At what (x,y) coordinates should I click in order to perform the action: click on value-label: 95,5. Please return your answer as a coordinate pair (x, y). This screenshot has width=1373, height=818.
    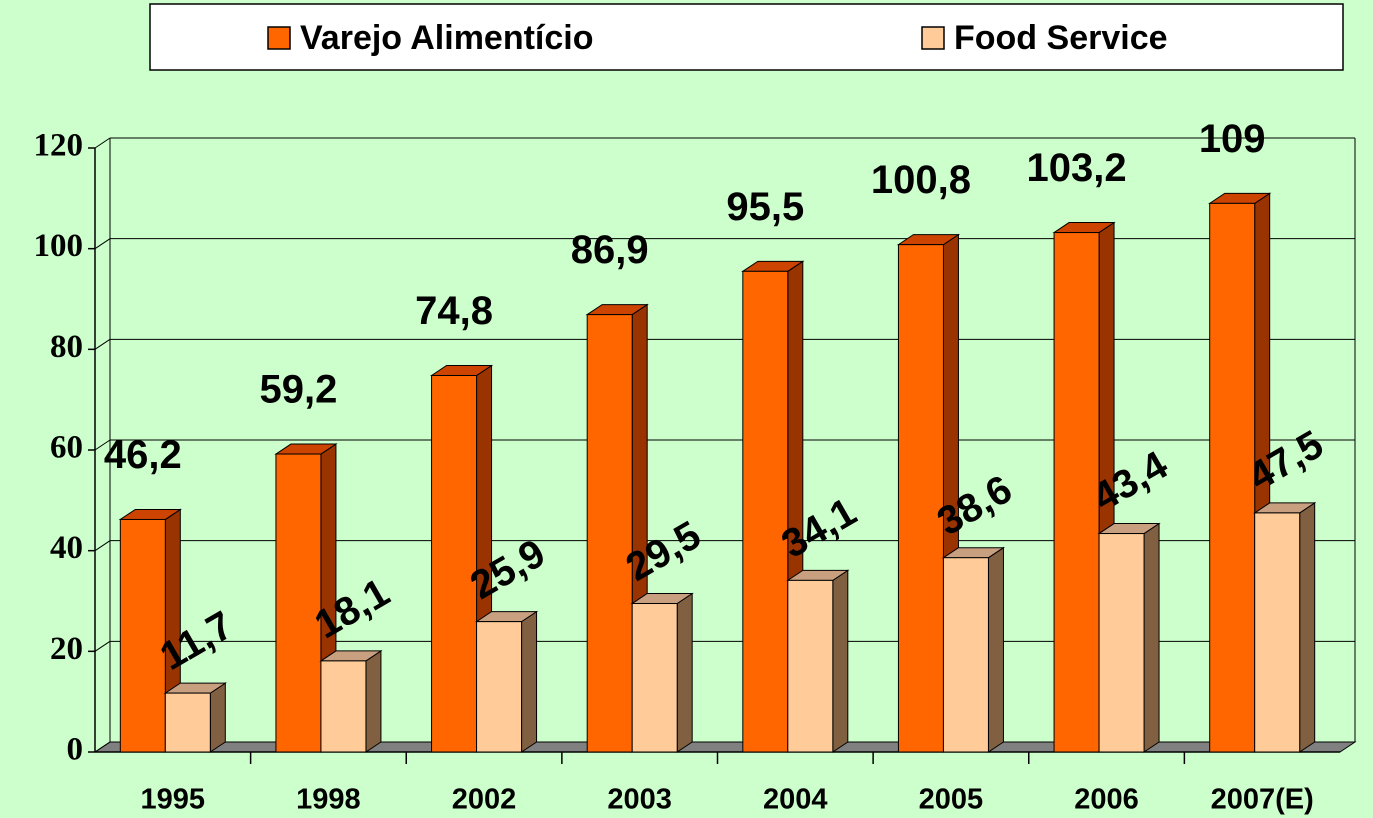
    Looking at the image, I should click on (765, 207).